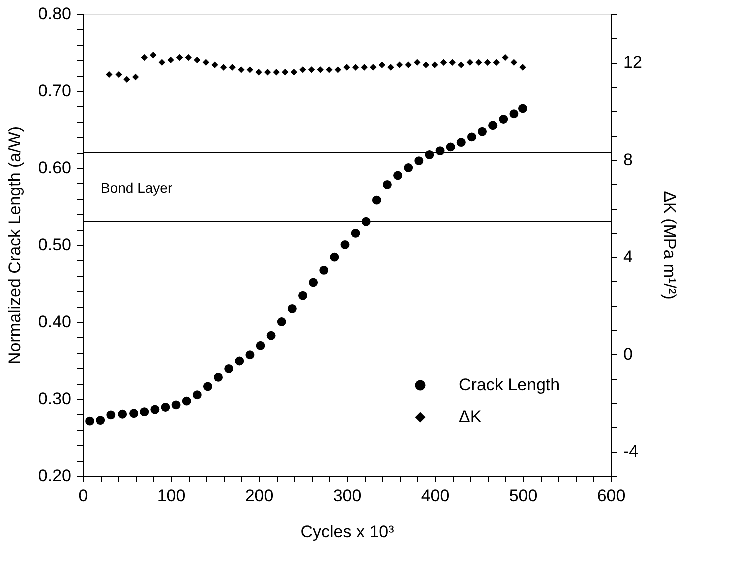  What do you see at coordinates (633, 62) in the screenshot?
I see `y2-tick-label: 12` at bounding box center [633, 62].